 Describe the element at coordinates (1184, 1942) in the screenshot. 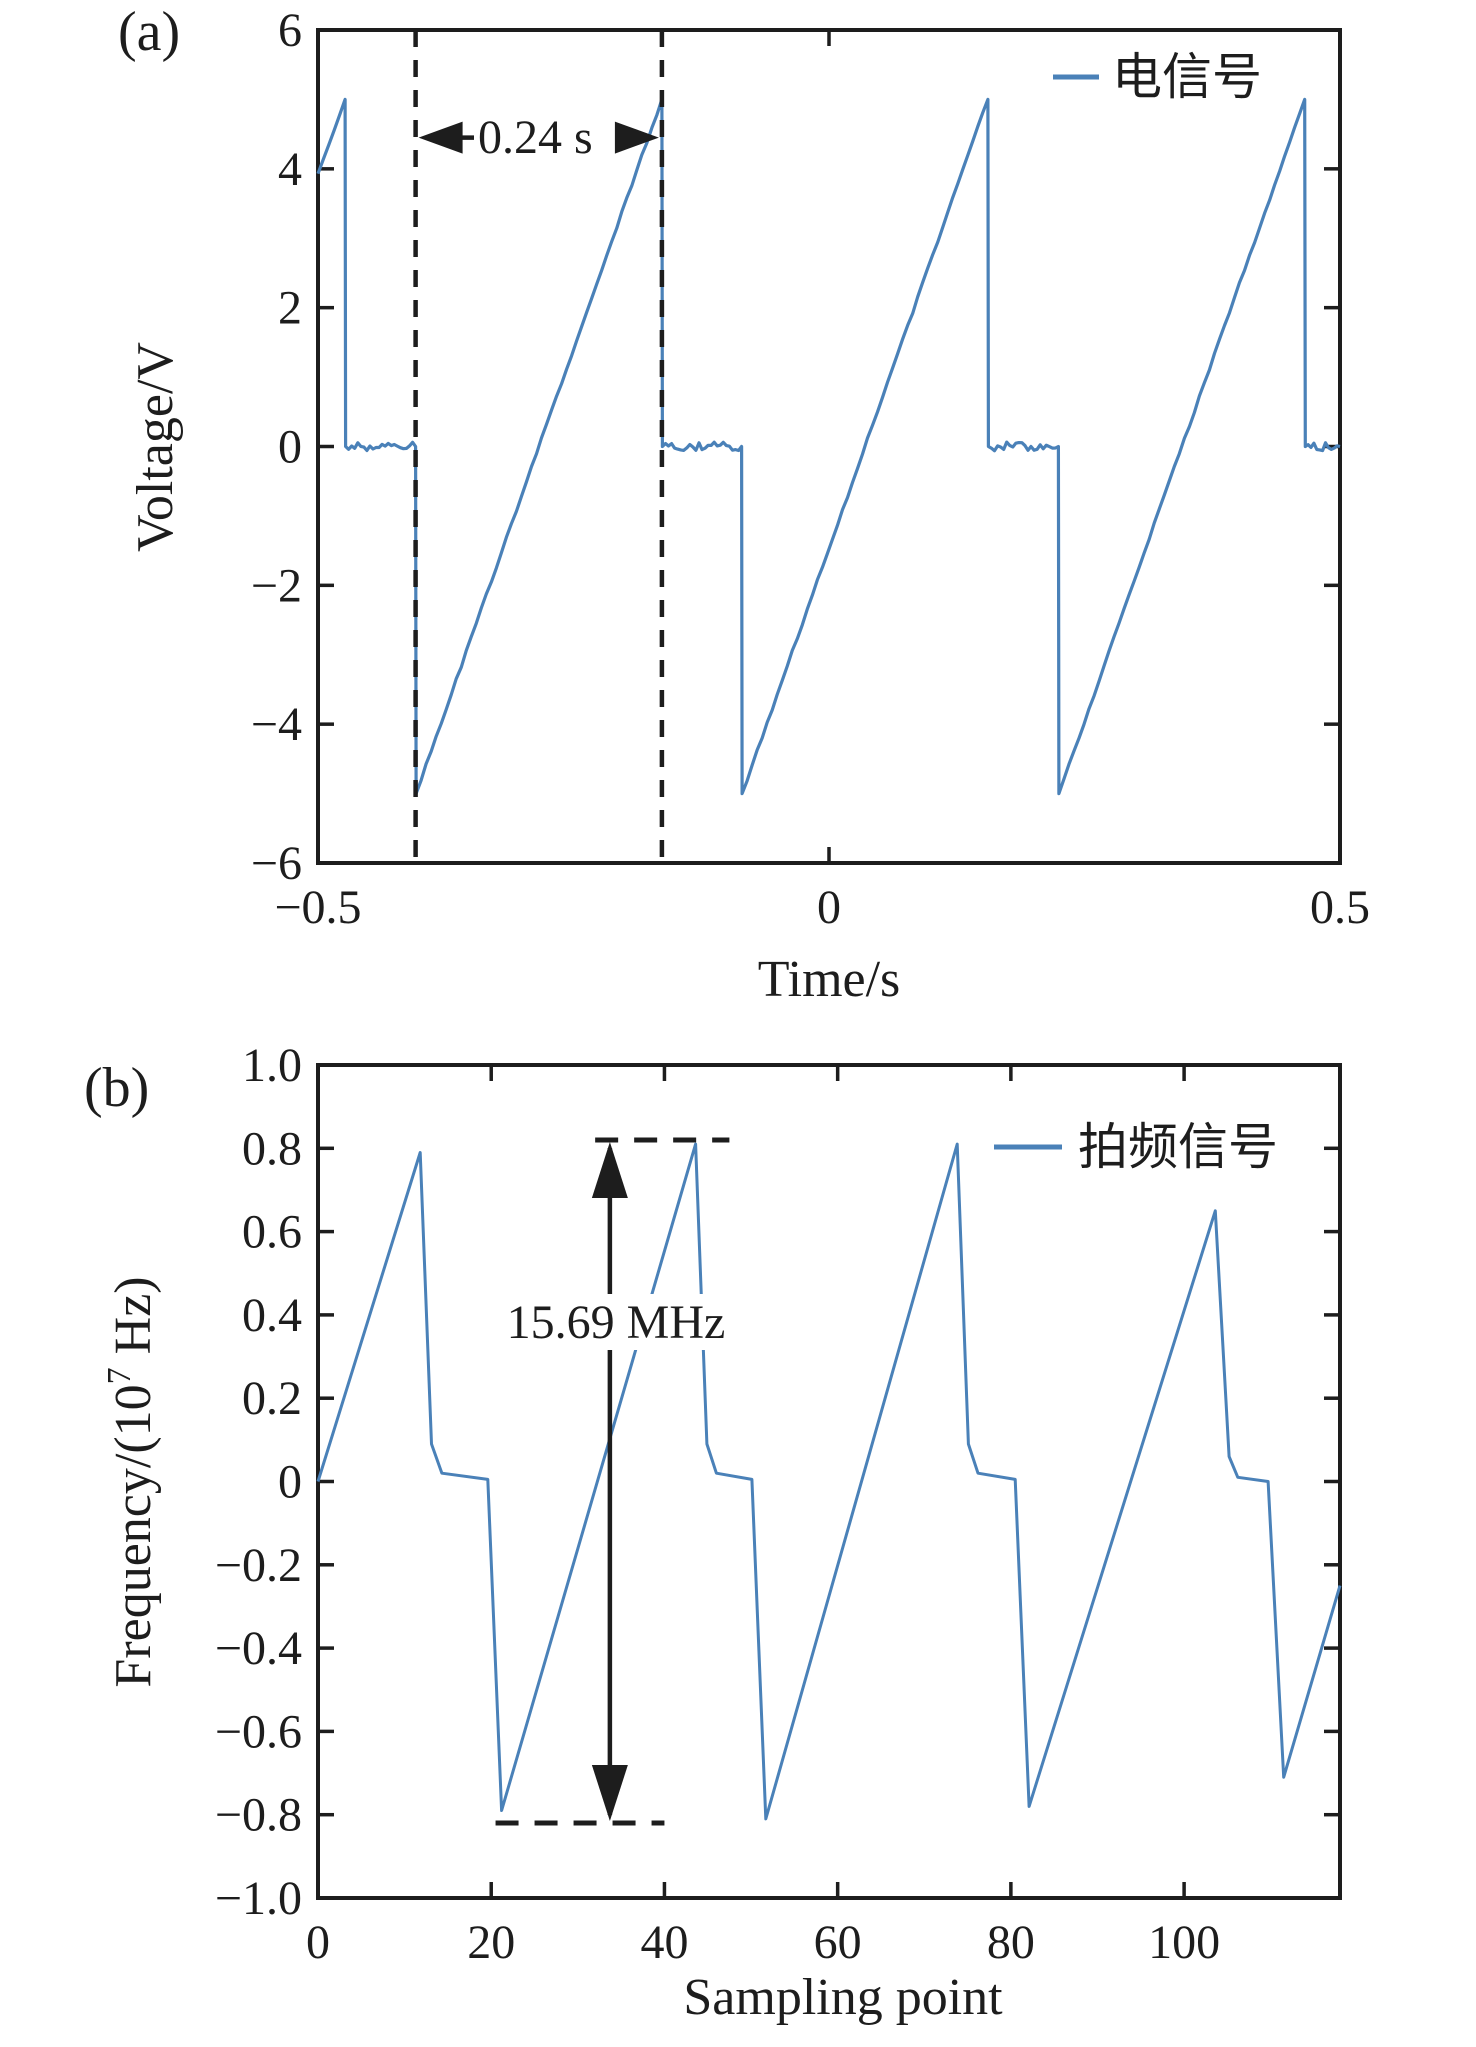

I see `panel-b-x-tick-label: 100` at that location.